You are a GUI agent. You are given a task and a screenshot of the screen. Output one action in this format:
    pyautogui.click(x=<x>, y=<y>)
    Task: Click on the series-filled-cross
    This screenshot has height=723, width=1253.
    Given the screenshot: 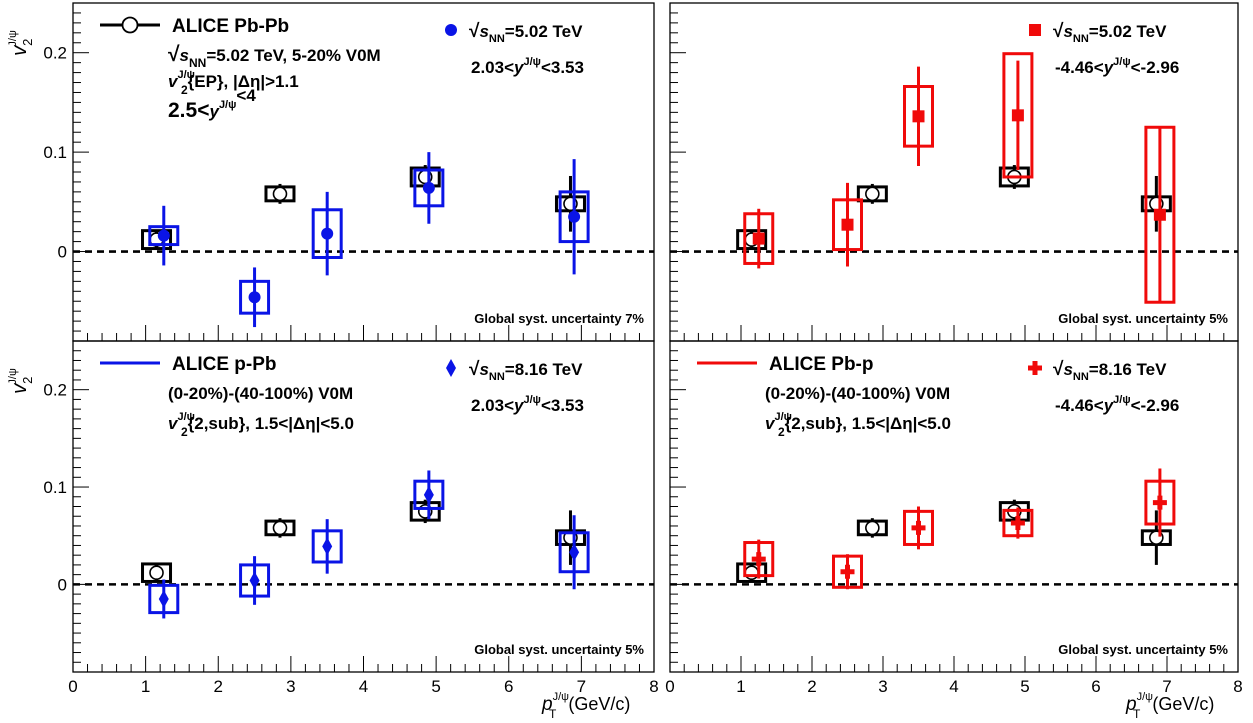 What is the action you would take?
    pyautogui.click(x=959, y=529)
    